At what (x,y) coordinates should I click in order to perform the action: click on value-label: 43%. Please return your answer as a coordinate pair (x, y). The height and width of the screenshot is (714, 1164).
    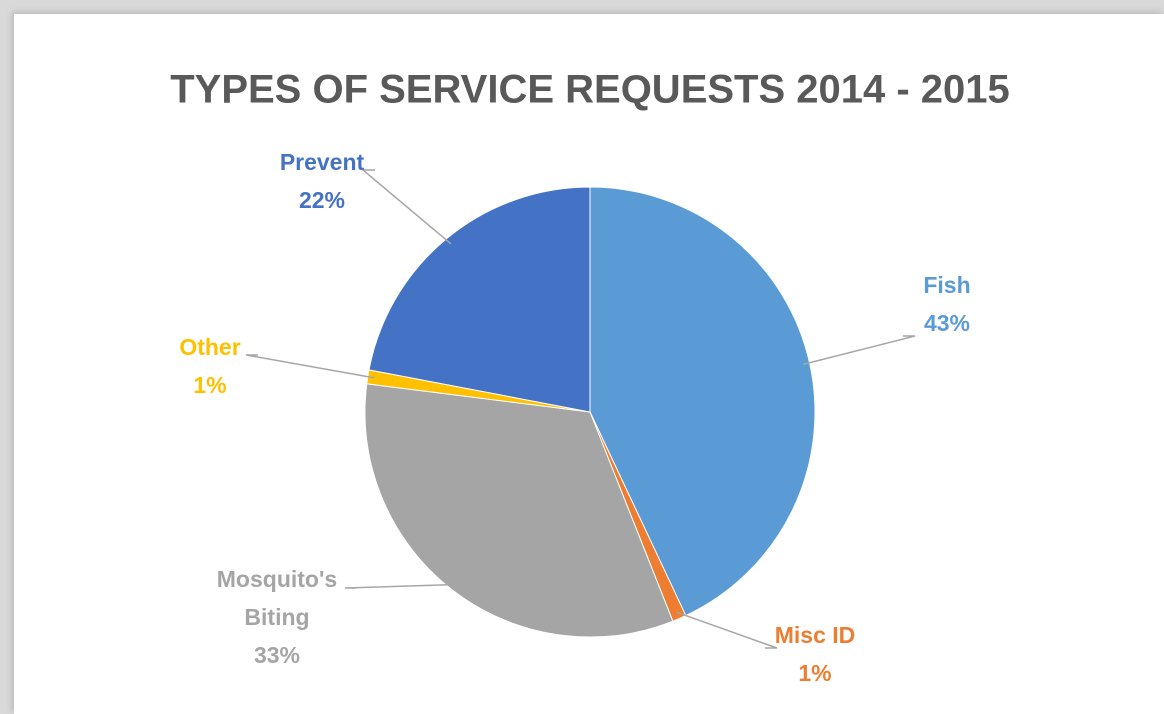
    Looking at the image, I should click on (947, 323).